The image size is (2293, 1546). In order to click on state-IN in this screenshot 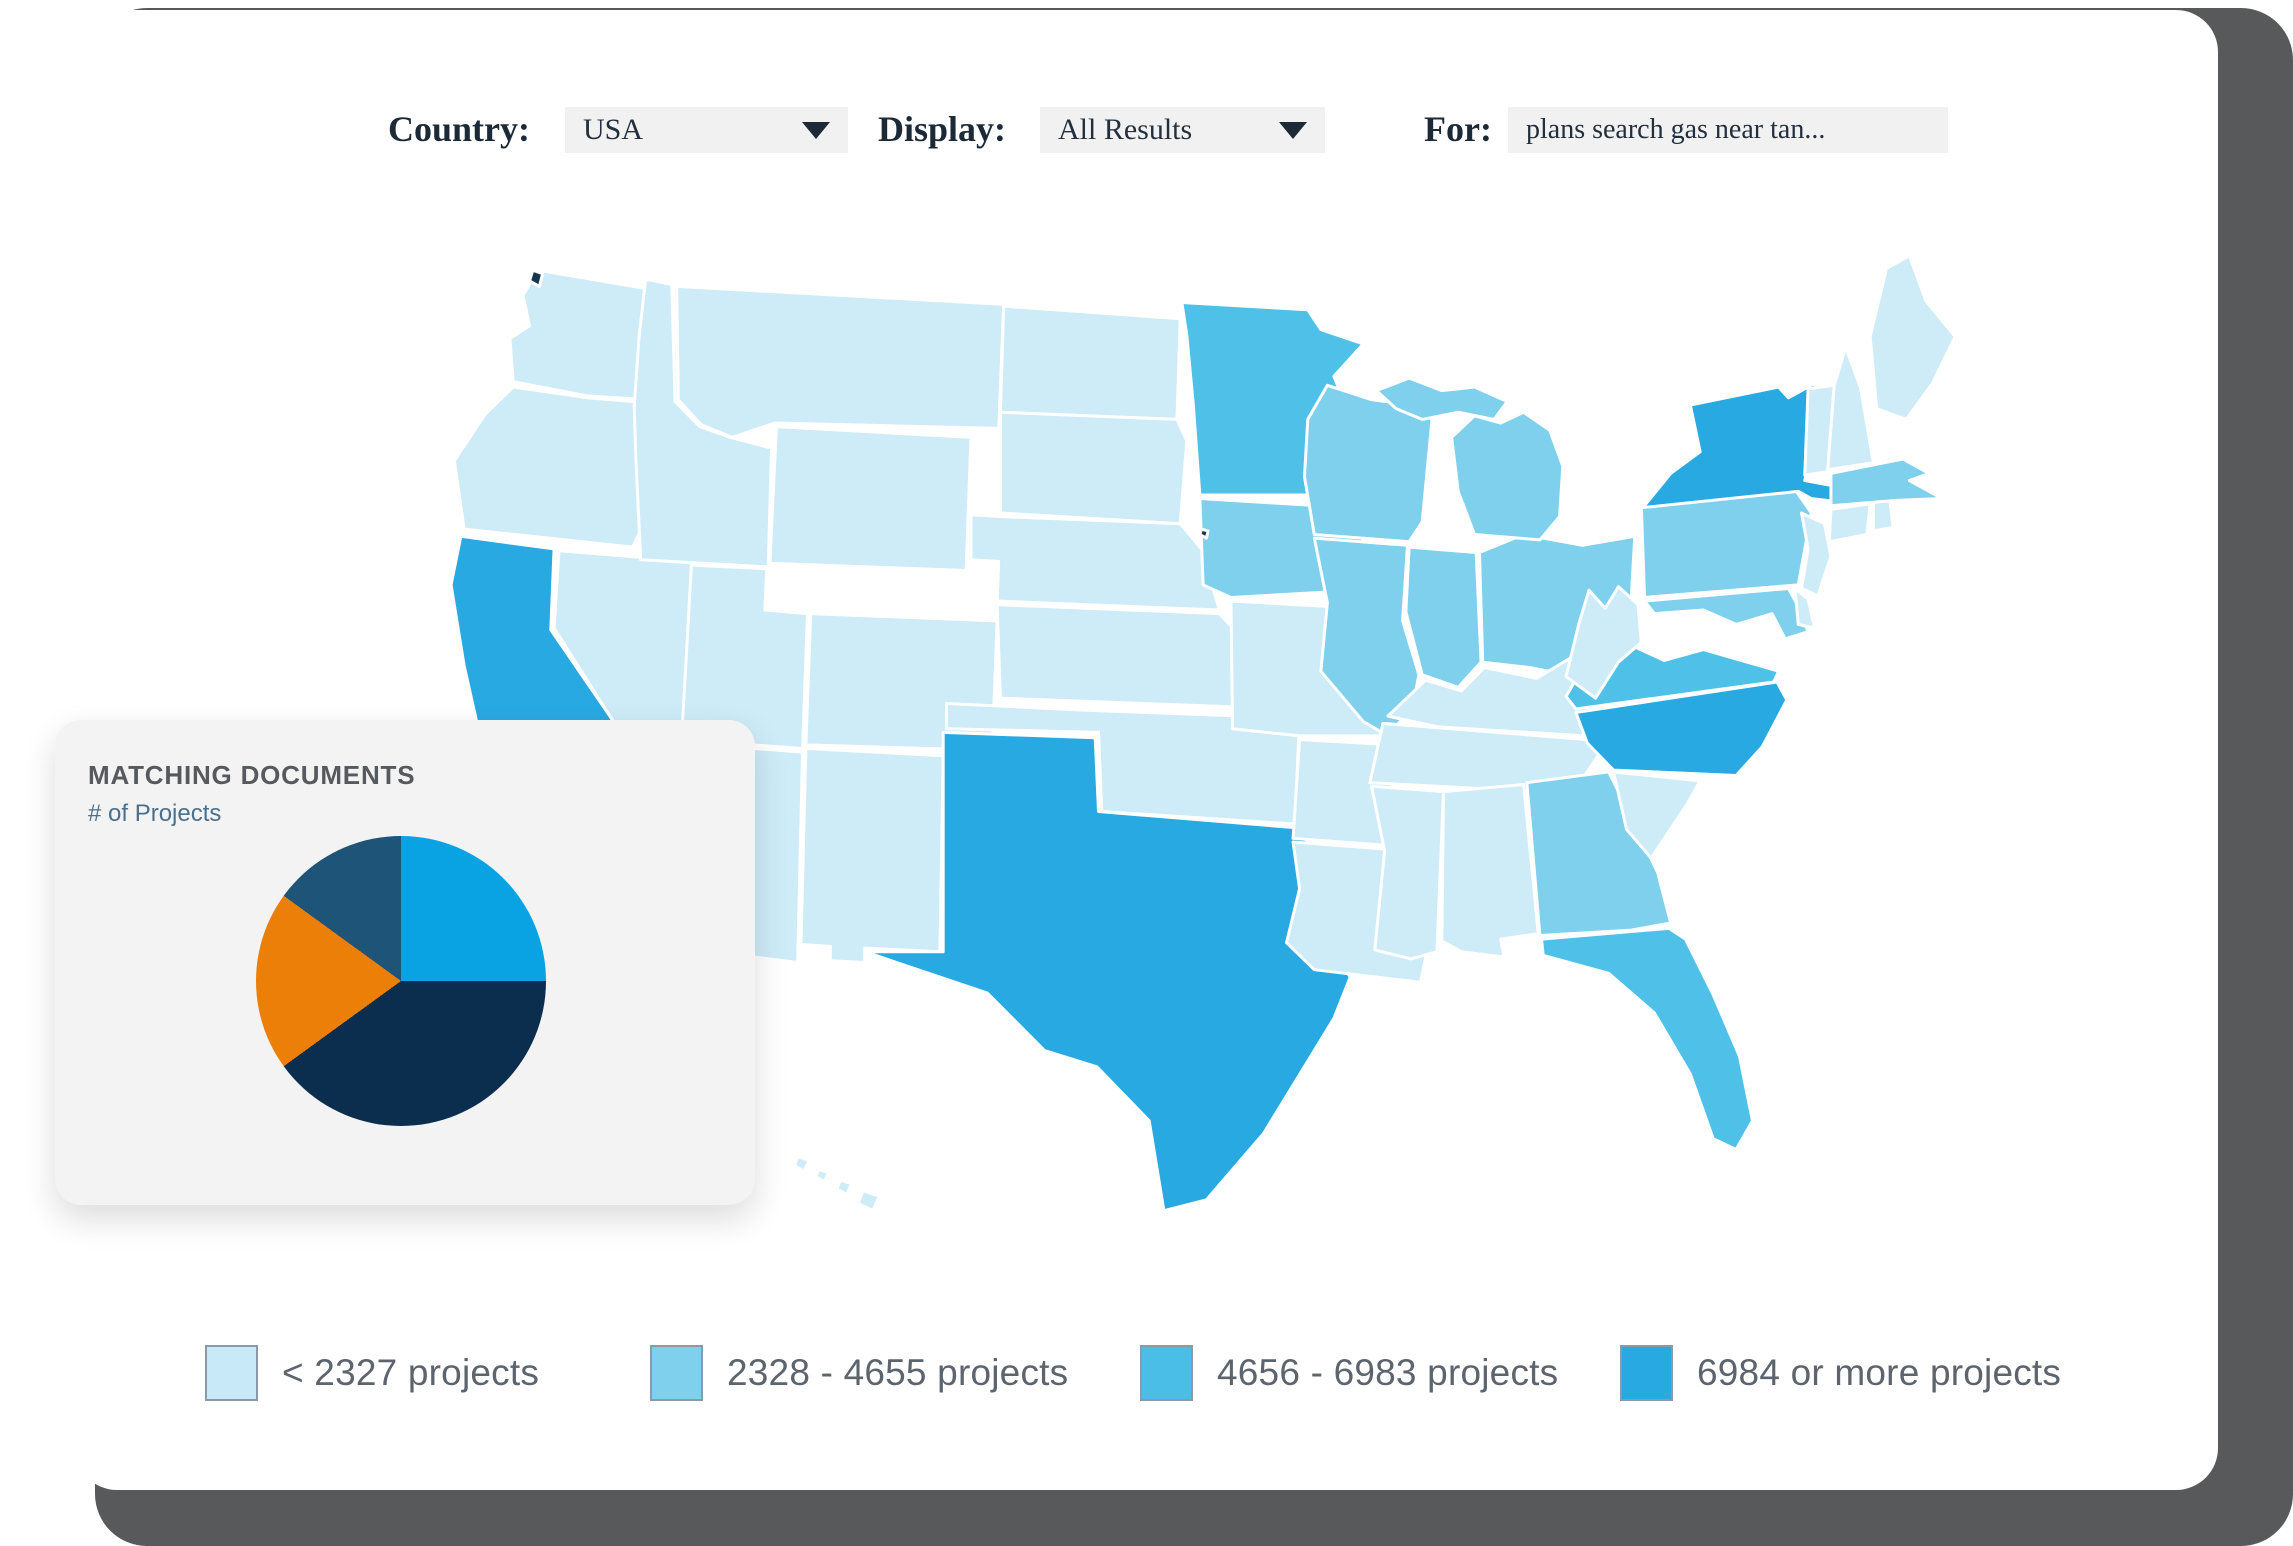, I will do `click(1443, 617)`.